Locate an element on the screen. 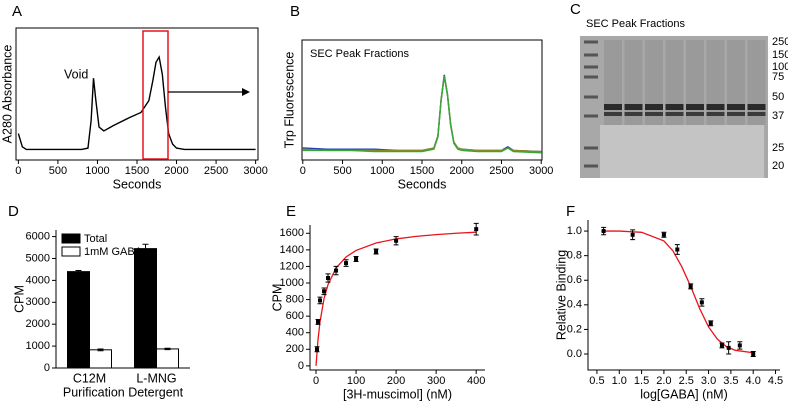  gel-lower is located at coordinates (682, 151).